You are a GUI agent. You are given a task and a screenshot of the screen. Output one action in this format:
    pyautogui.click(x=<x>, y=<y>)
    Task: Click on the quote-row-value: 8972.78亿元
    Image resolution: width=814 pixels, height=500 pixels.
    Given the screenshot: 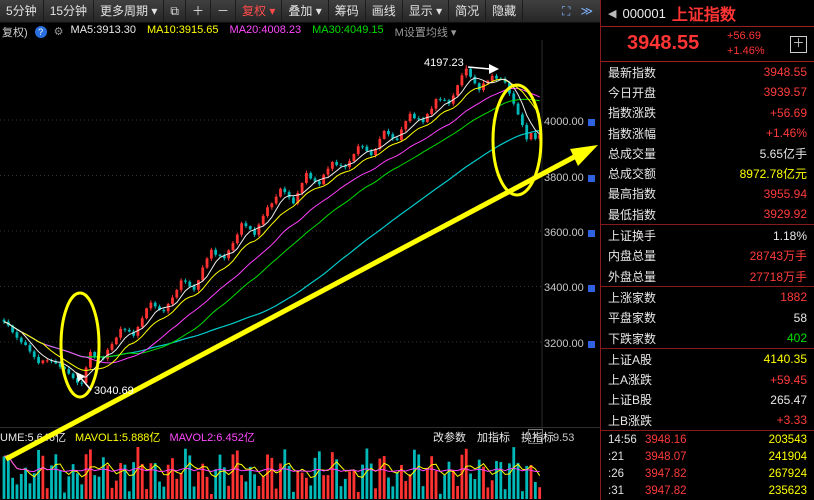 What is the action you would take?
    pyautogui.click(x=773, y=174)
    